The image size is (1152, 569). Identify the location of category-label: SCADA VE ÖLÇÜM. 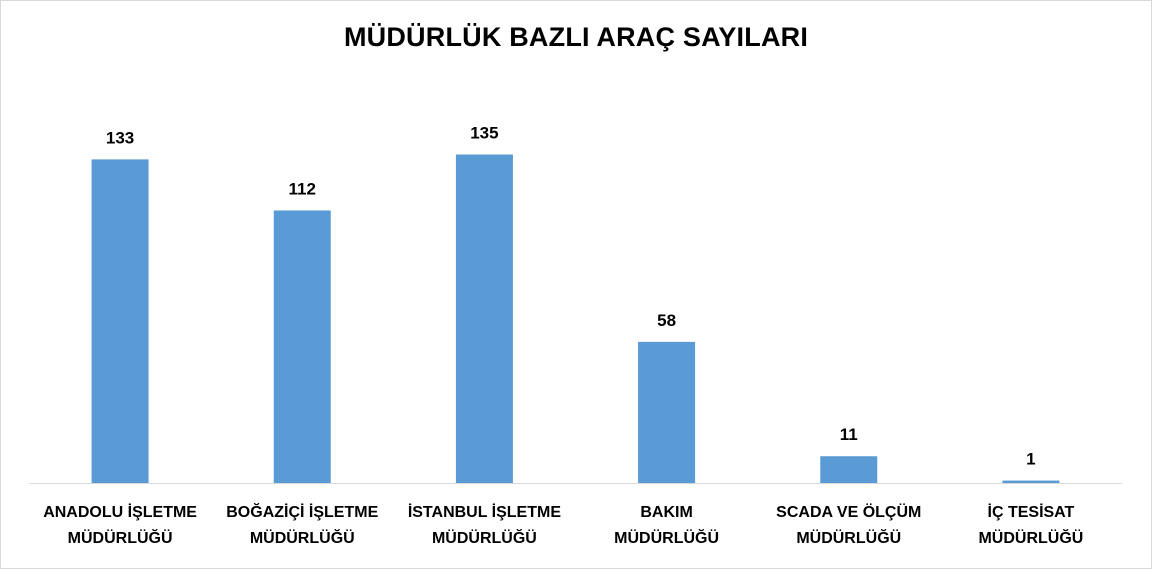
(848, 511).